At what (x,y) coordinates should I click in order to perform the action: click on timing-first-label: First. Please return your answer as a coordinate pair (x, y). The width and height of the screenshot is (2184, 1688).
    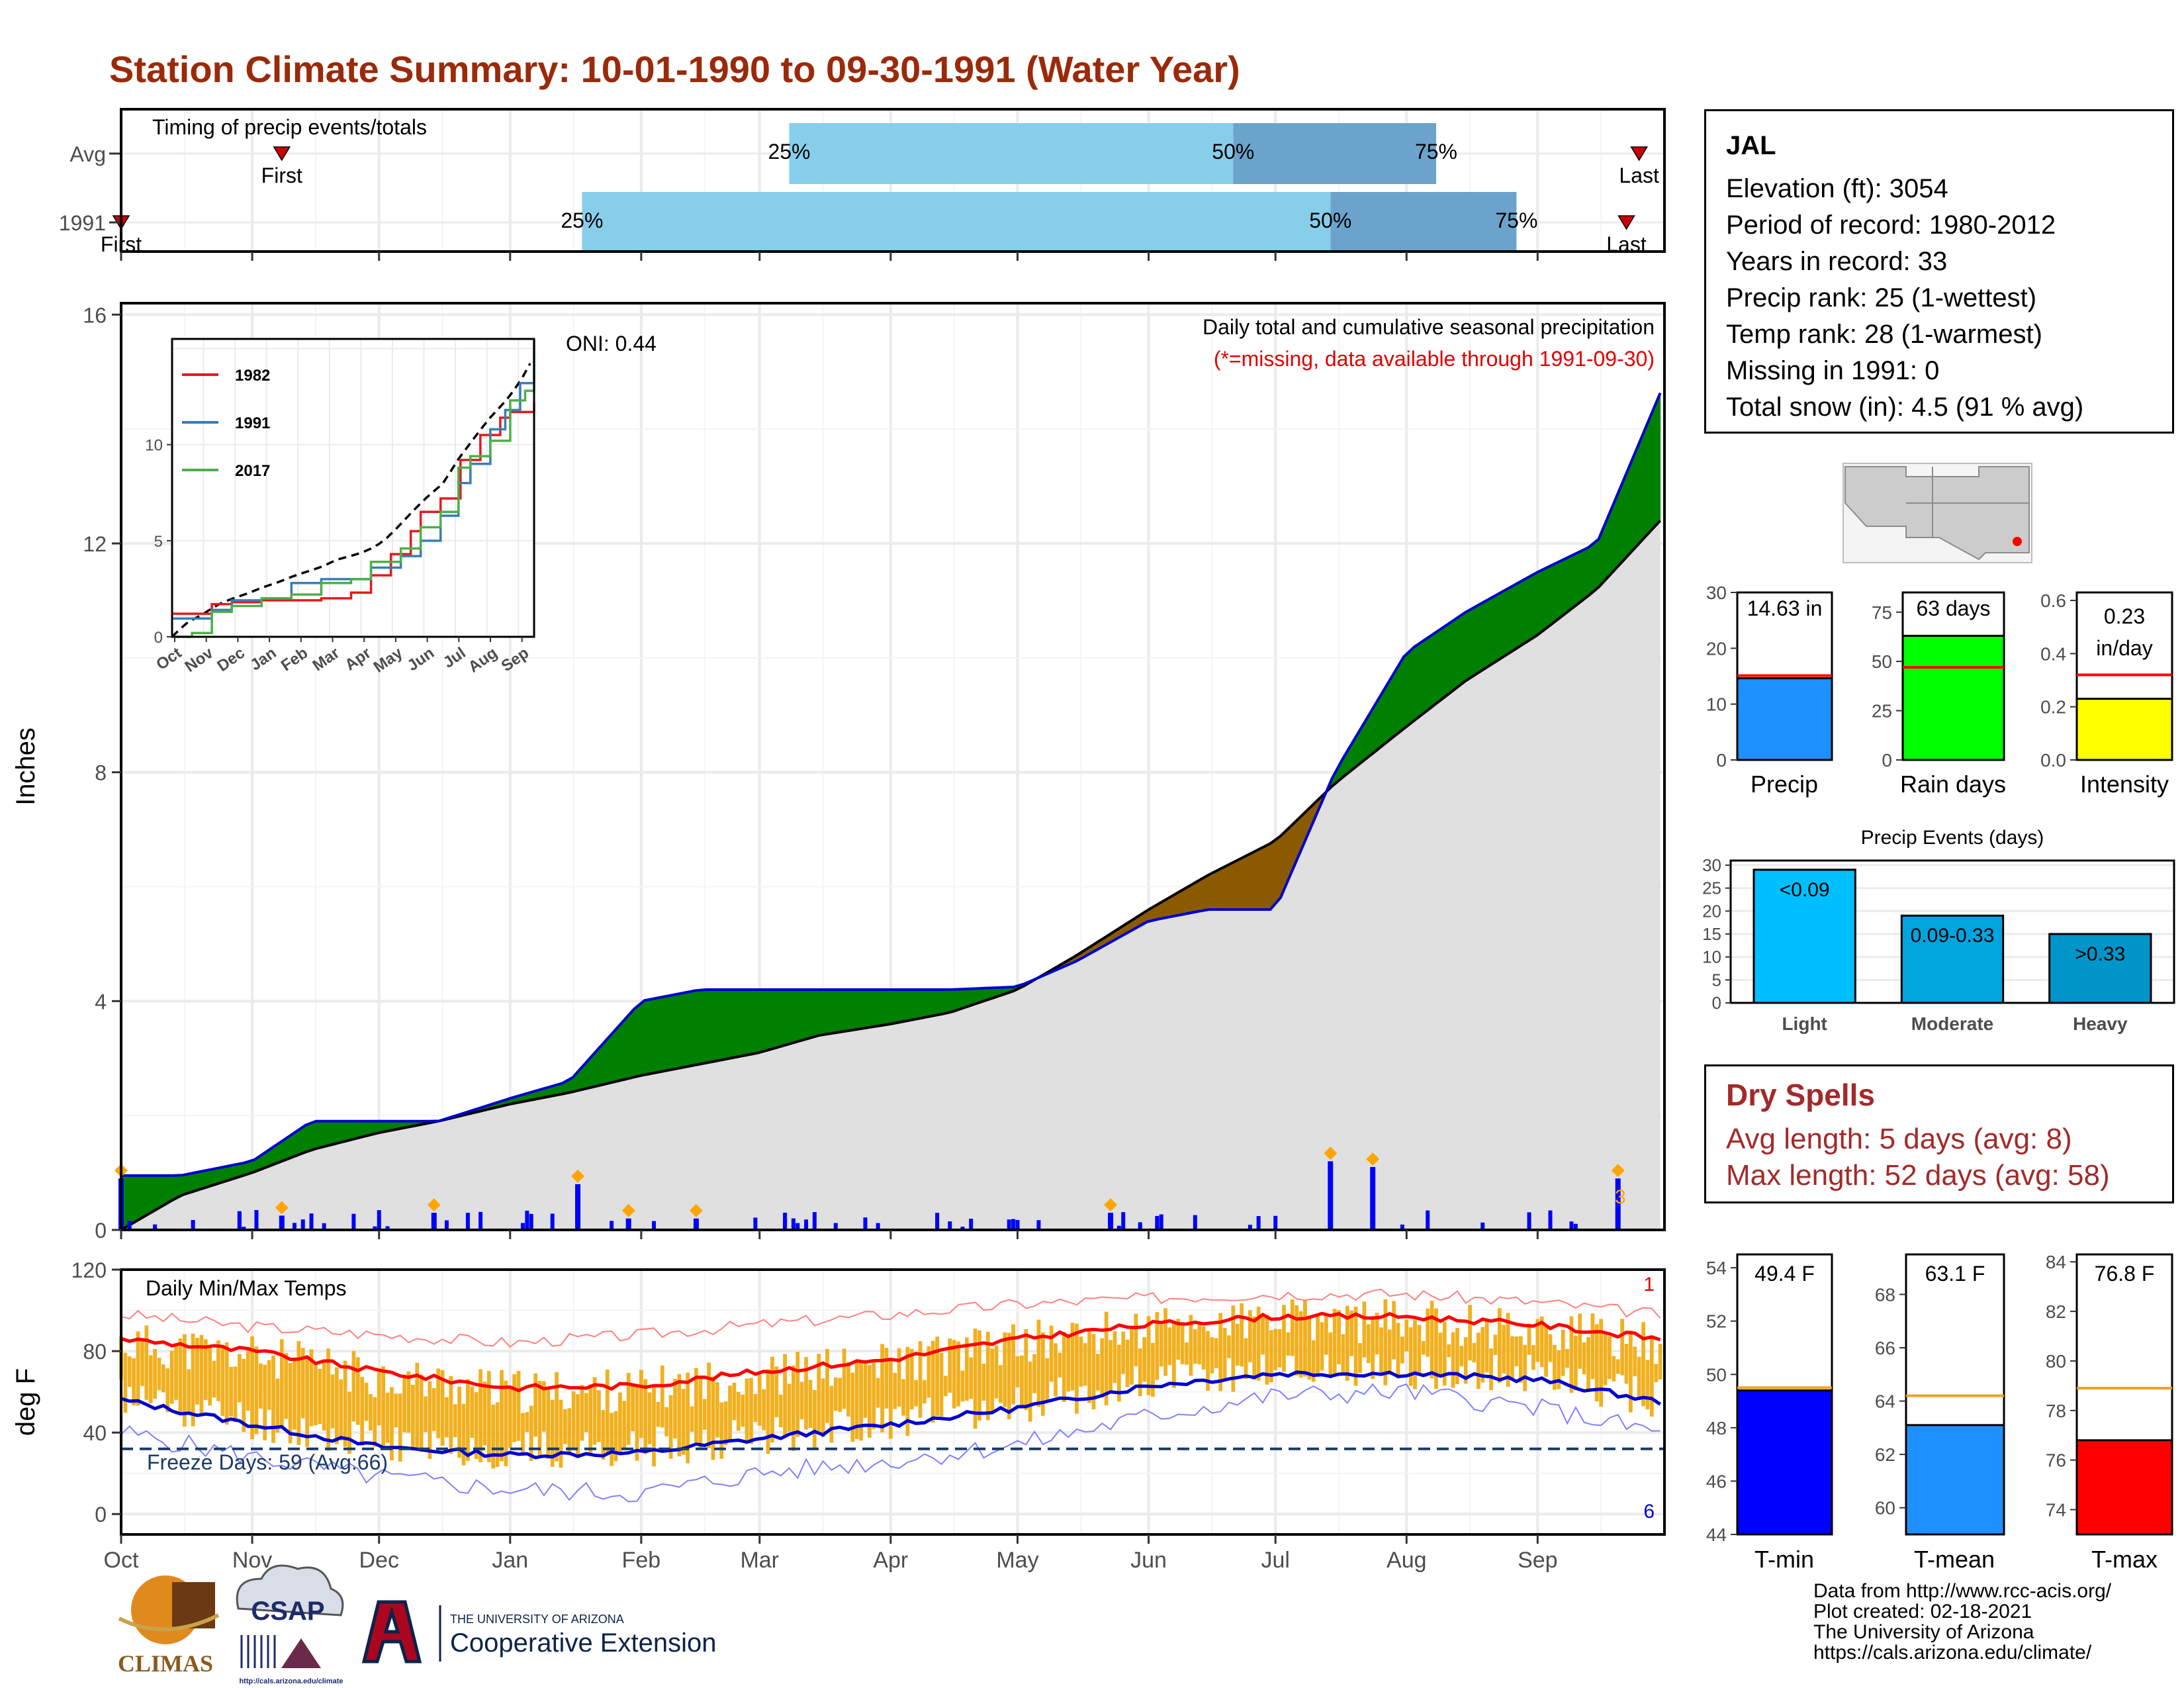
    Looking at the image, I should click on (281, 175).